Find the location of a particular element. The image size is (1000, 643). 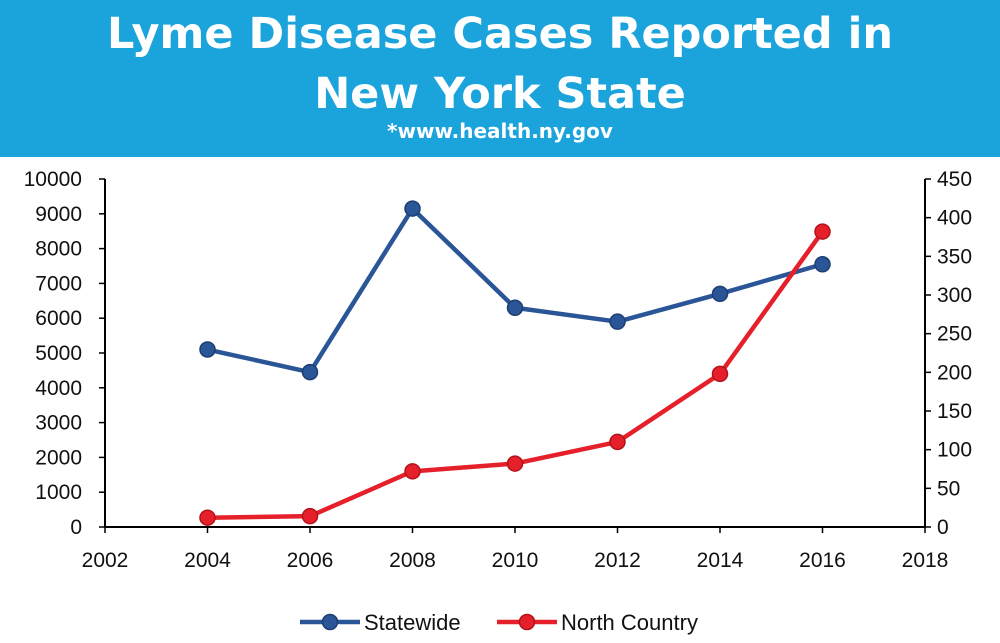

x-tick-label: 2016 is located at coordinates (822, 560).